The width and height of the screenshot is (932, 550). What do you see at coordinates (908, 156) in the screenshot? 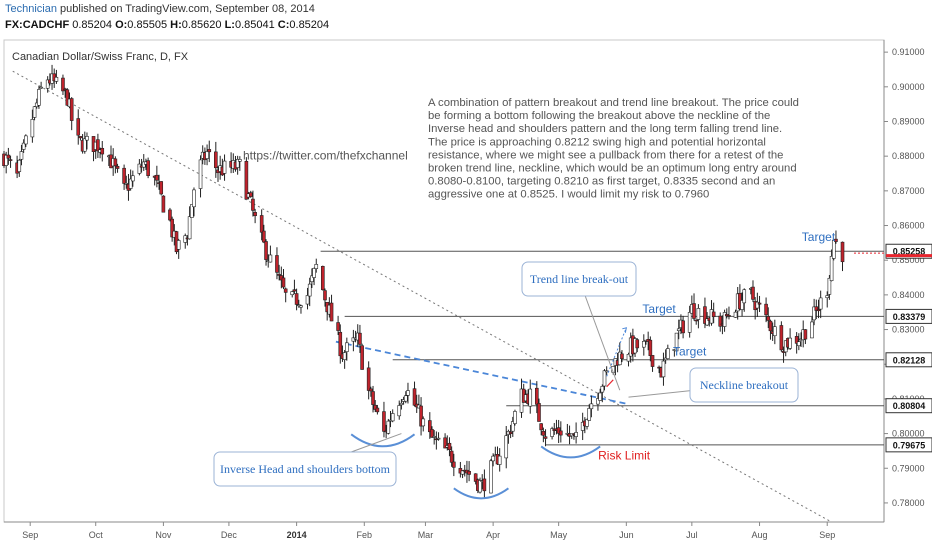
I see `y-tick-label: 0.88000` at bounding box center [908, 156].